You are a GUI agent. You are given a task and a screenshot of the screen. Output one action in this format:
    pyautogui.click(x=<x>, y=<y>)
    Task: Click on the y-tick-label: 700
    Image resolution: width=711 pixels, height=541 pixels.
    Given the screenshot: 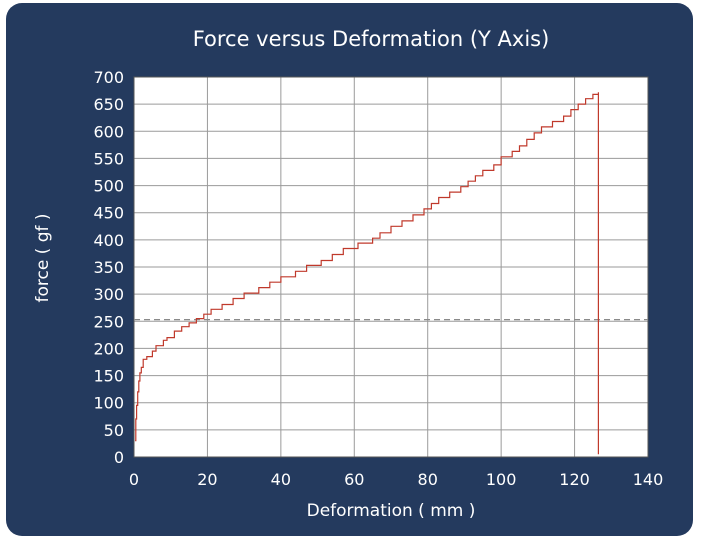 What is the action you would take?
    pyautogui.click(x=108, y=77)
    